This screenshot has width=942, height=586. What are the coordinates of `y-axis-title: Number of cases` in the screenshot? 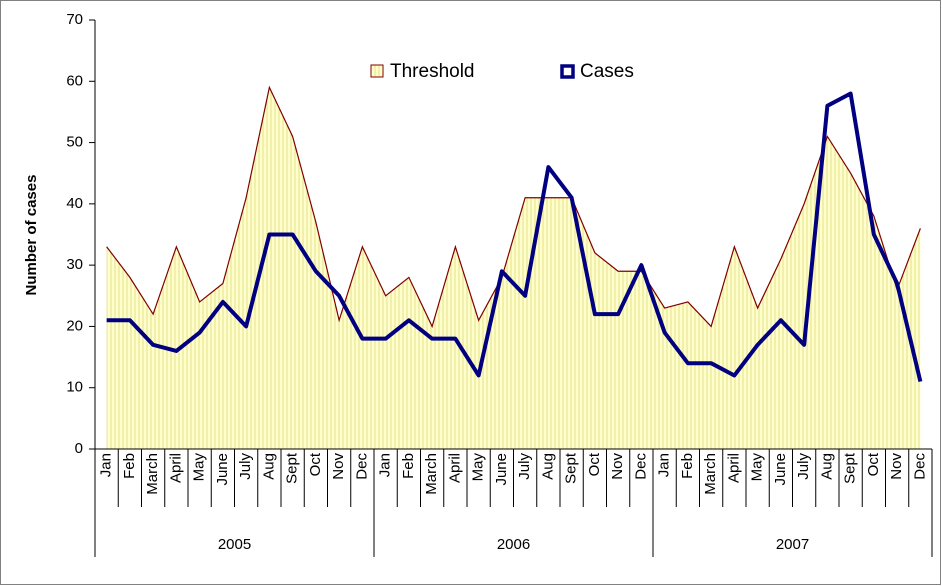 It's located at (31, 235).